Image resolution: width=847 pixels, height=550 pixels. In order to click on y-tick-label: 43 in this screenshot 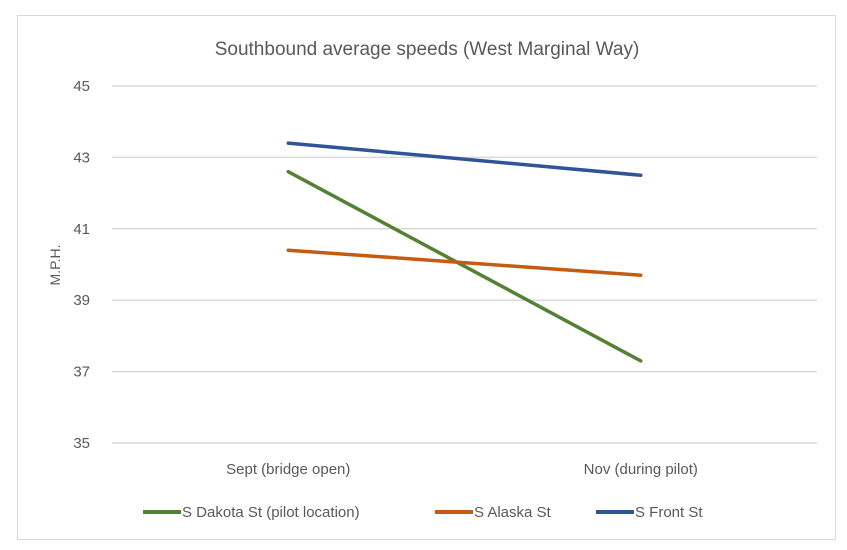, I will do `click(81, 157)`.